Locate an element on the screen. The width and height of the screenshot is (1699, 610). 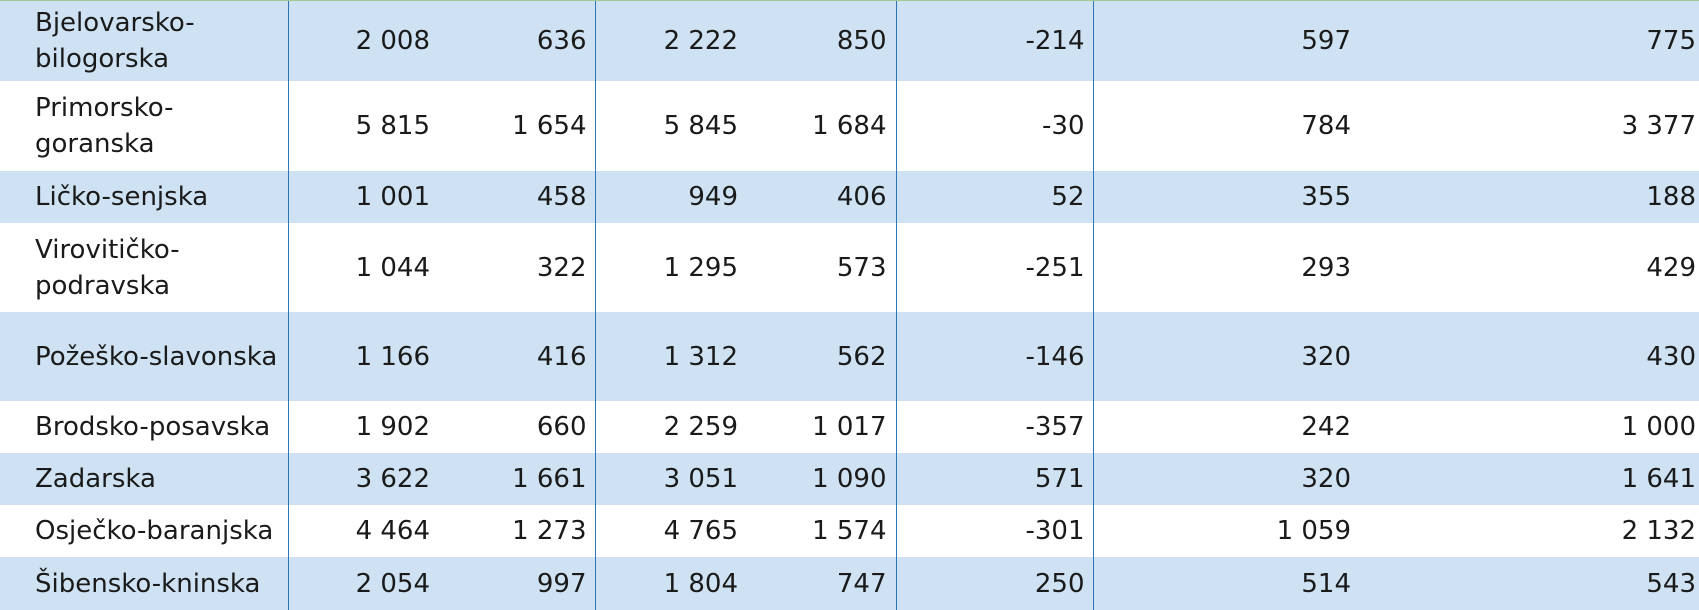
county-name: Požeško-slavonska is located at coordinates (144, 356).